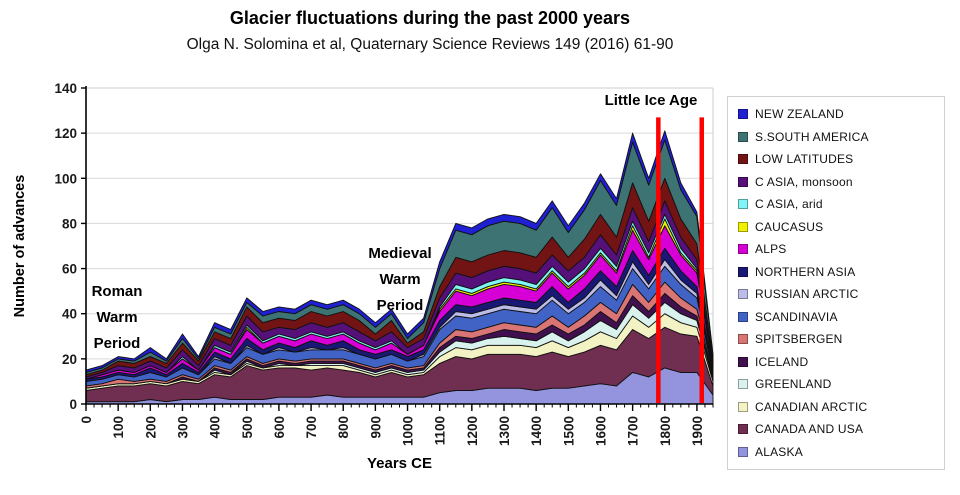 This screenshot has height=495, width=960. What do you see at coordinates (841, 227) in the screenshot?
I see `legend-item-caucasus: CAUCASUS` at bounding box center [841, 227].